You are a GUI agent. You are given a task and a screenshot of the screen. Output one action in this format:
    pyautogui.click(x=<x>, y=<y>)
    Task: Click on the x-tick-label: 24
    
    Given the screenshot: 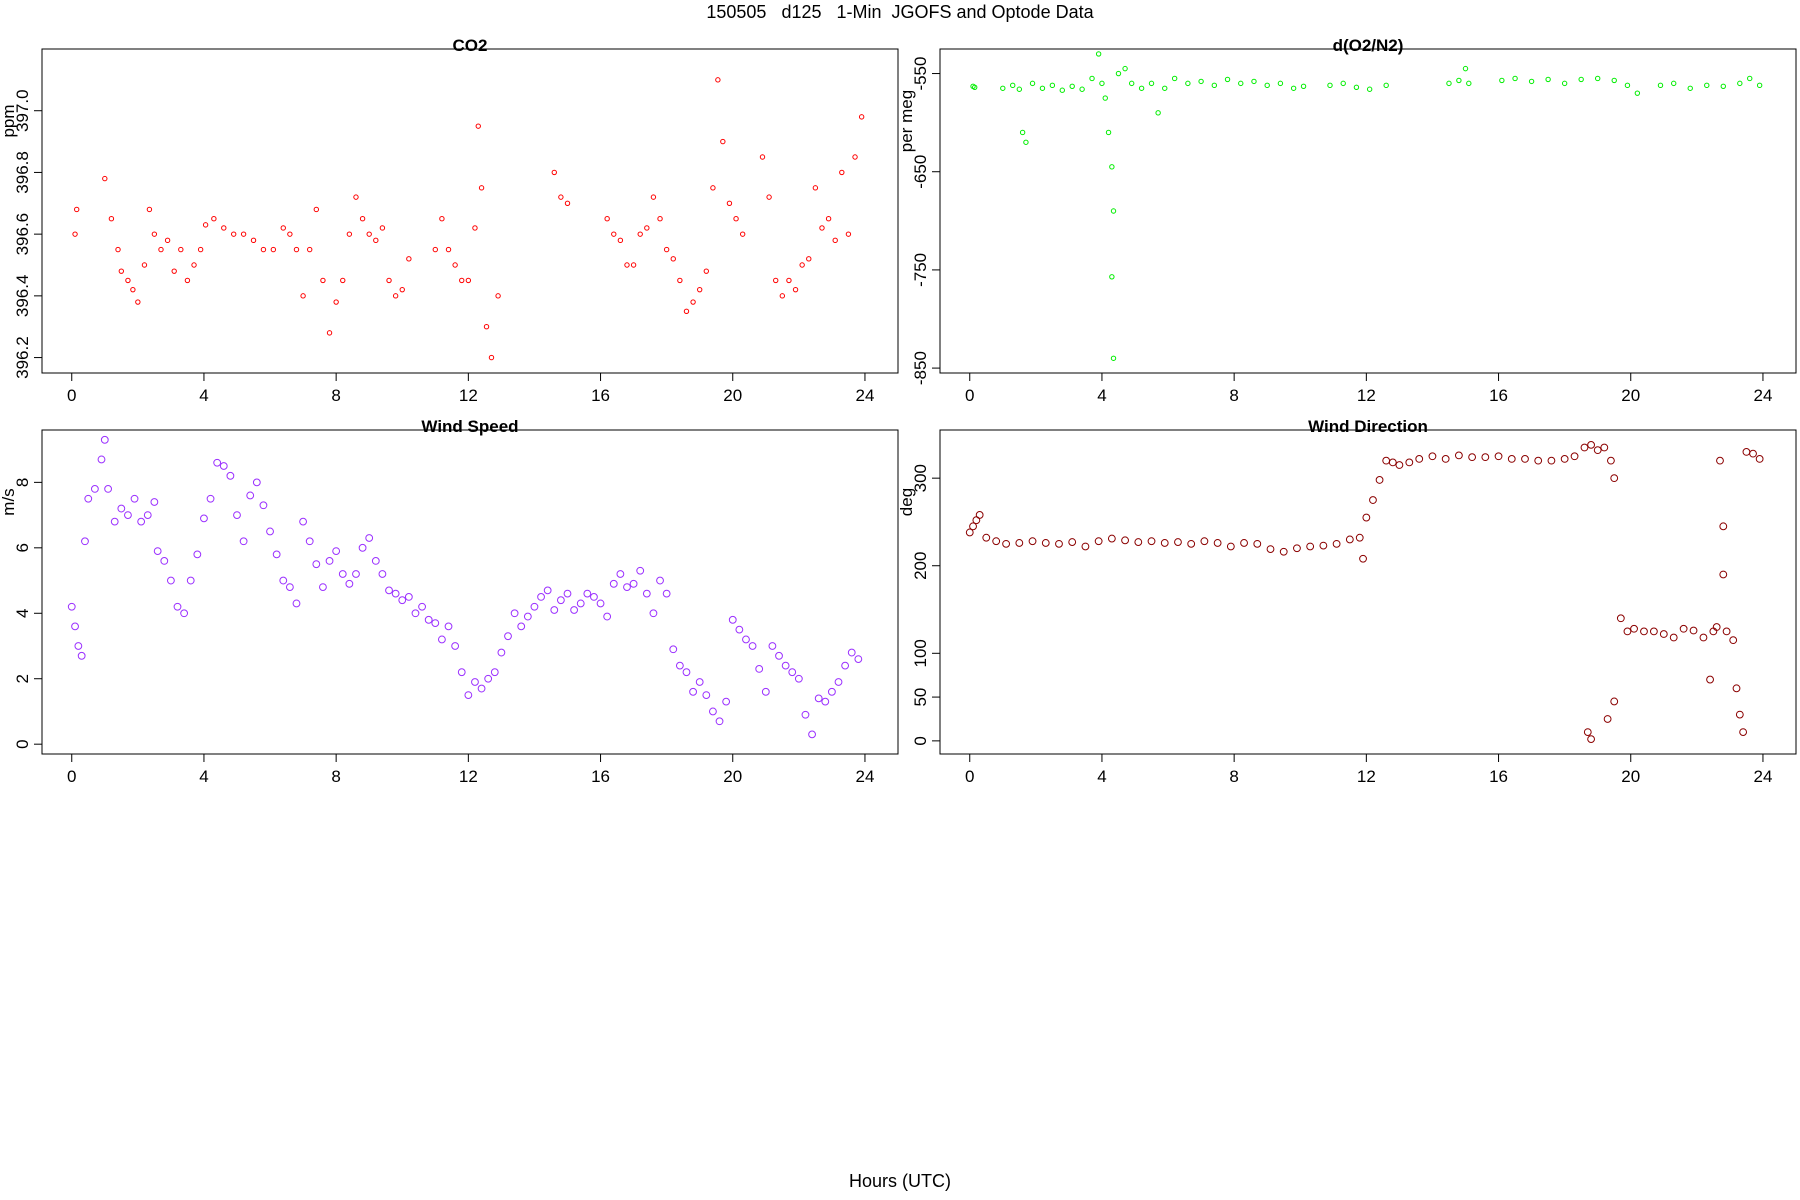 What is the action you would take?
    pyautogui.click(x=864, y=776)
    